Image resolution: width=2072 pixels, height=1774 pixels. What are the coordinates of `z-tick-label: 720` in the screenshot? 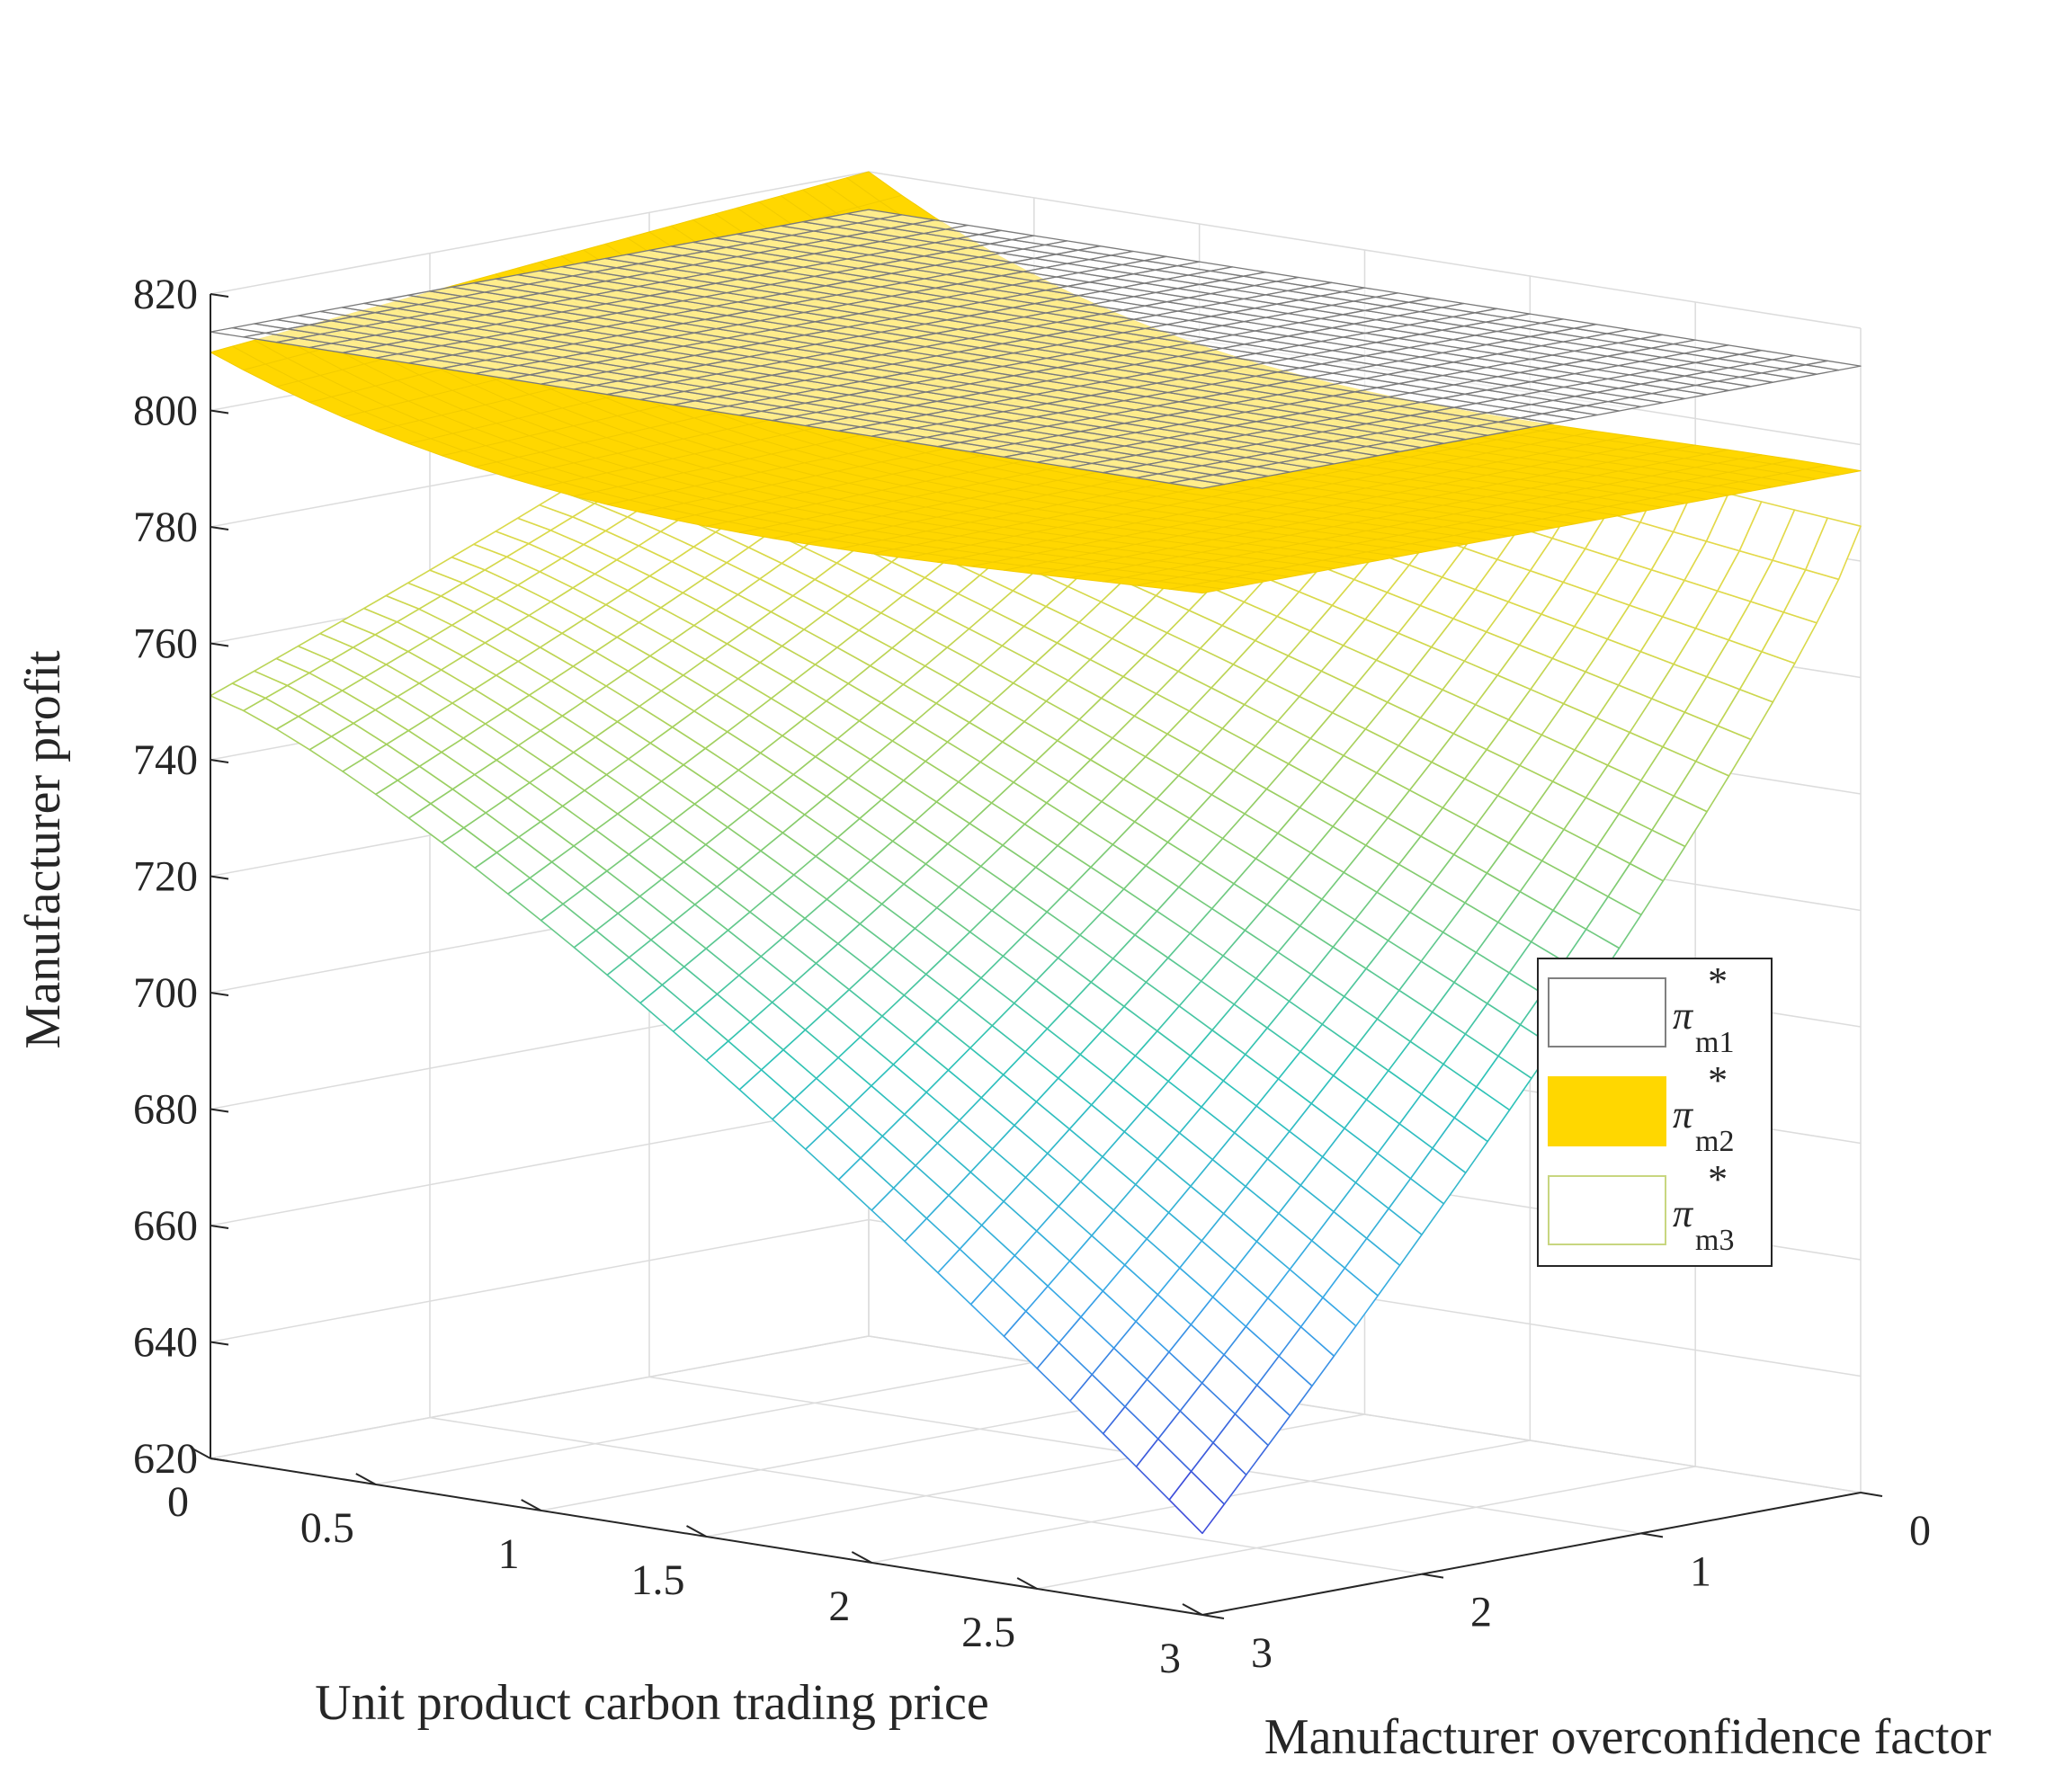 It's located at (165, 877).